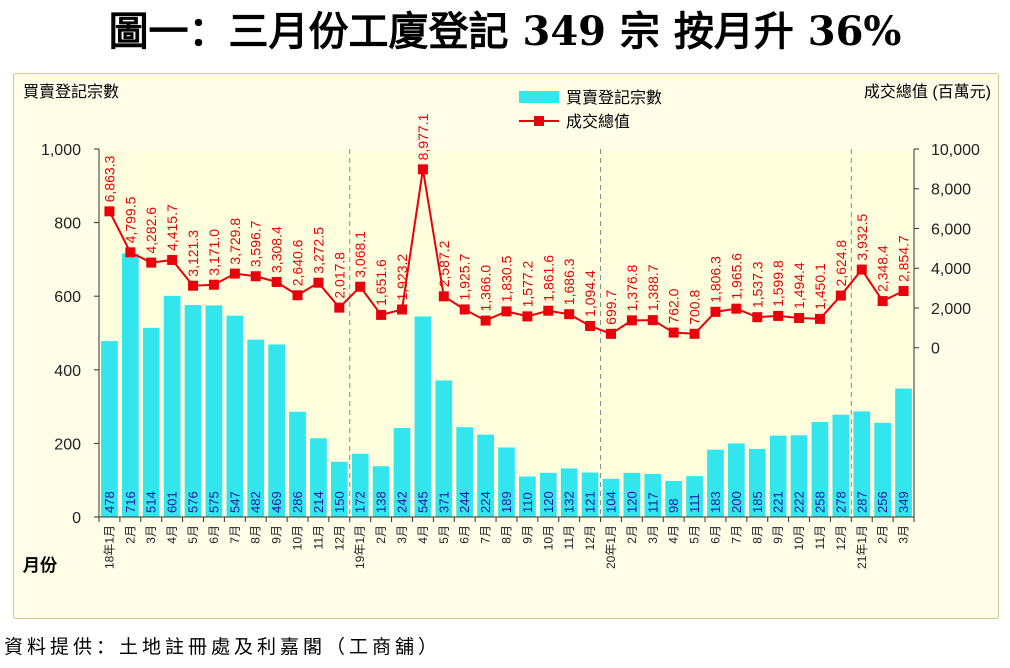 The image size is (1010, 668). What do you see at coordinates (277, 249) in the screenshot?
I see `line-value-label: 3,308.4` at bounding box center [277, 249].